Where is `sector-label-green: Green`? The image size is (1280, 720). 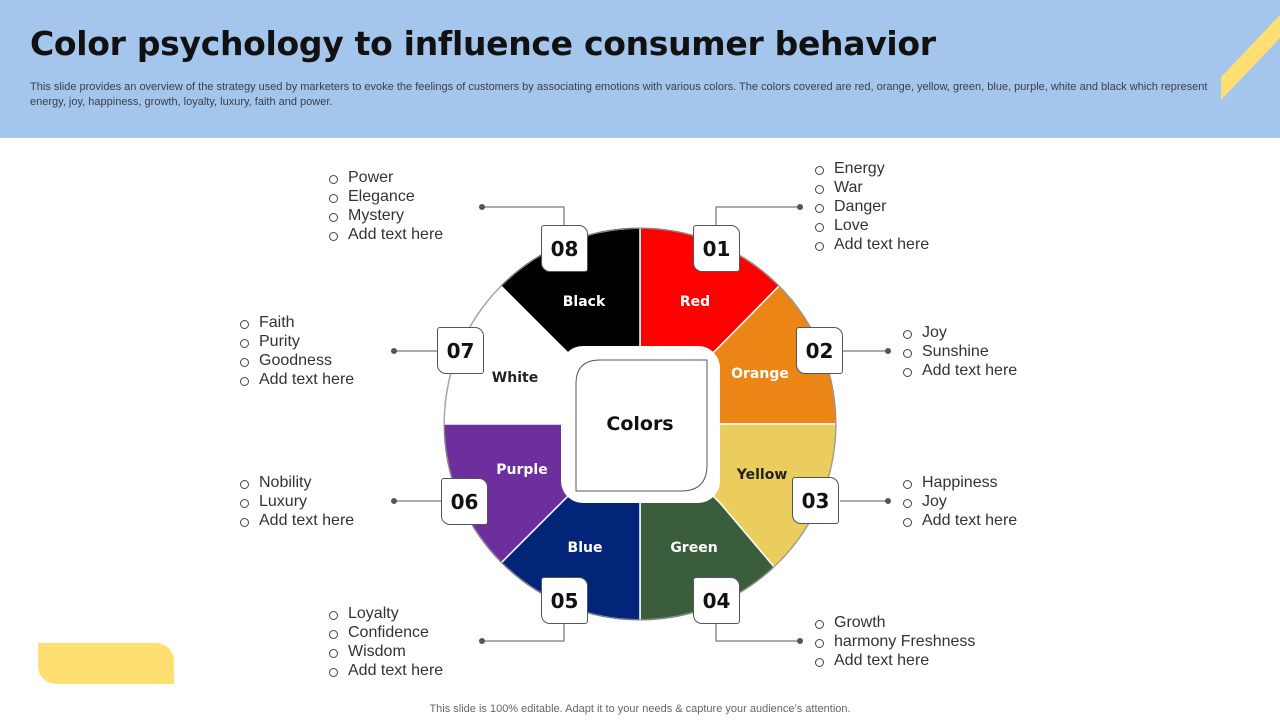
sector-label-green: Green is located at coordinates (694, 548).